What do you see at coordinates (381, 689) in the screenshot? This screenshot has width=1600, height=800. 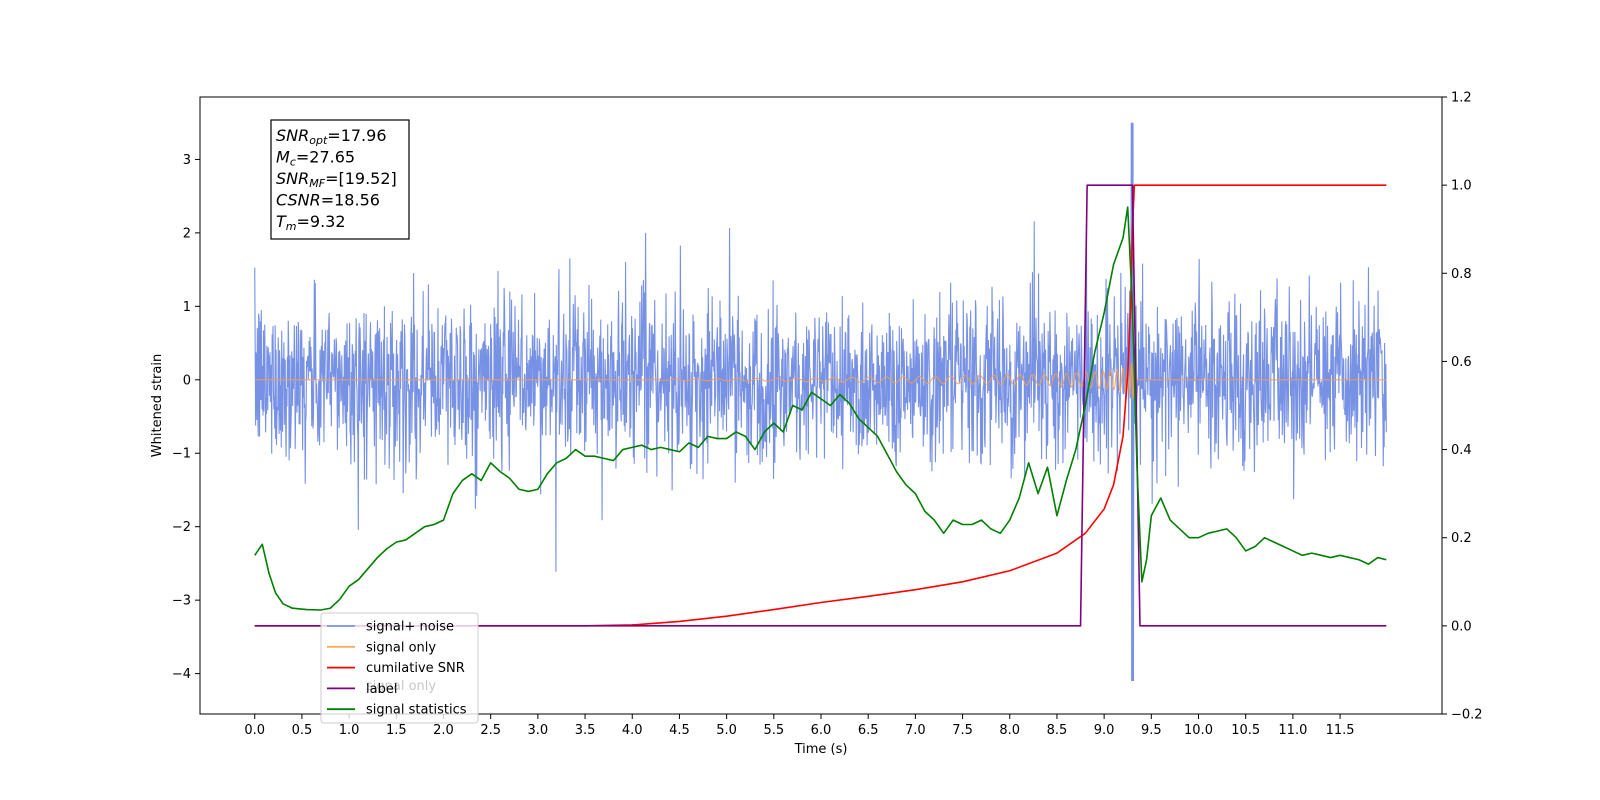 I see `legend-label-label: label` at bounding box center [381, 689].